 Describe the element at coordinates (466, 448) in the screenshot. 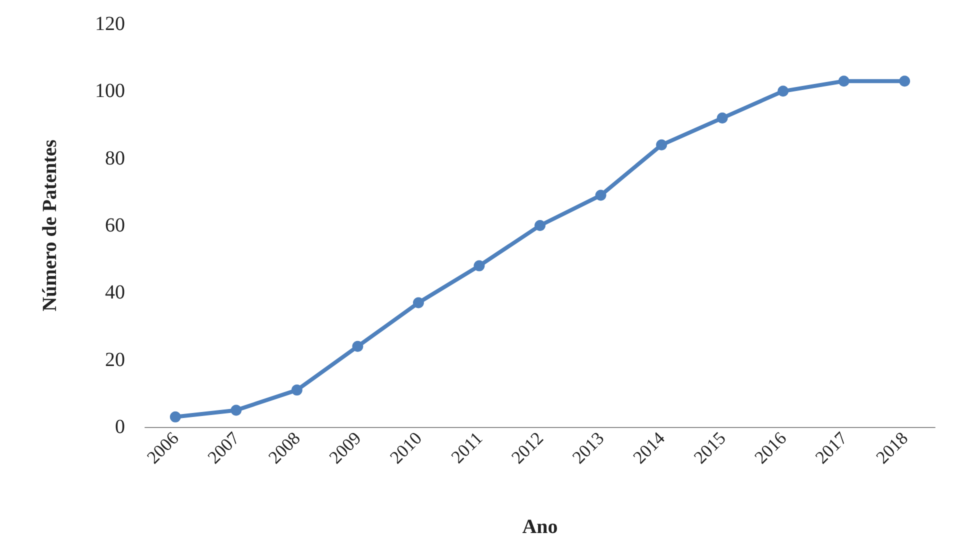

I see `x-tick-label: 2011` at that location.